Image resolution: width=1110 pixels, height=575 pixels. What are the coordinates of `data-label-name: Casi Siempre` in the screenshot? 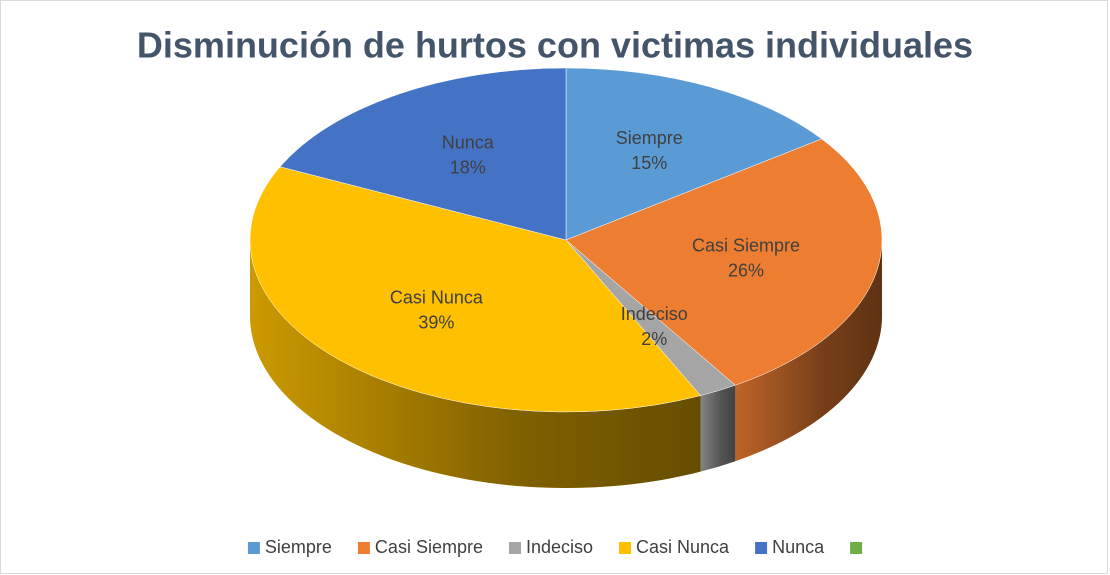 It's located at (746, 245).